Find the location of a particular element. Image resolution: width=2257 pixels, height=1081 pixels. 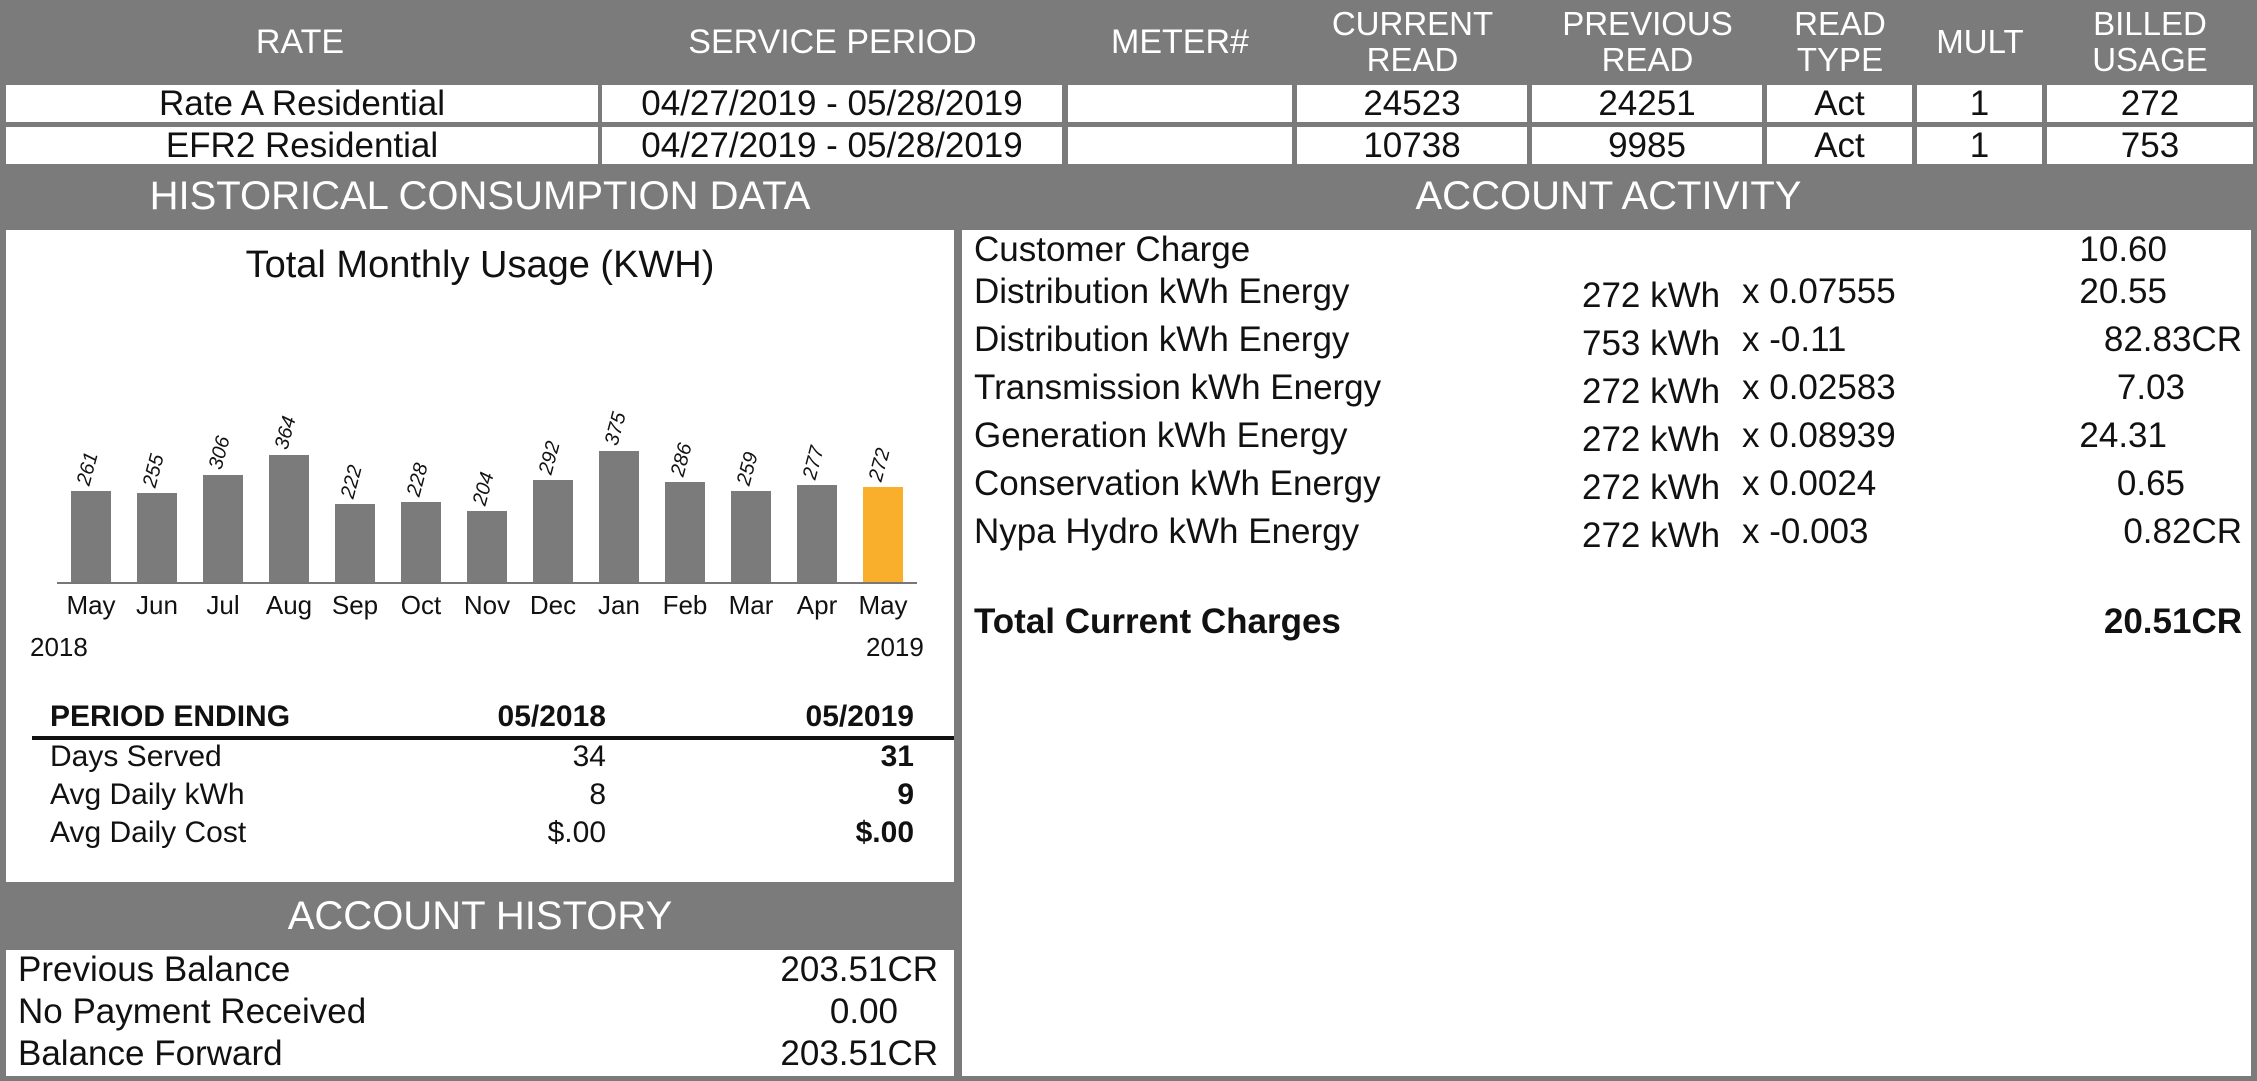

bar-value-label: 292 is located at coordinates (549, 457).